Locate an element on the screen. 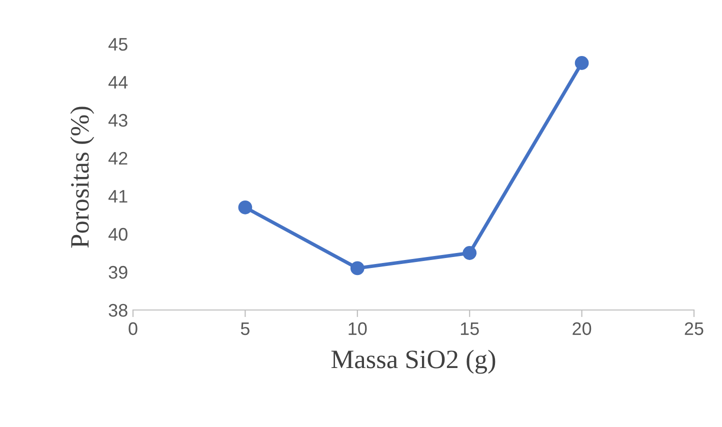  y-tick-label: 43 is located at coordinates (118, 120).